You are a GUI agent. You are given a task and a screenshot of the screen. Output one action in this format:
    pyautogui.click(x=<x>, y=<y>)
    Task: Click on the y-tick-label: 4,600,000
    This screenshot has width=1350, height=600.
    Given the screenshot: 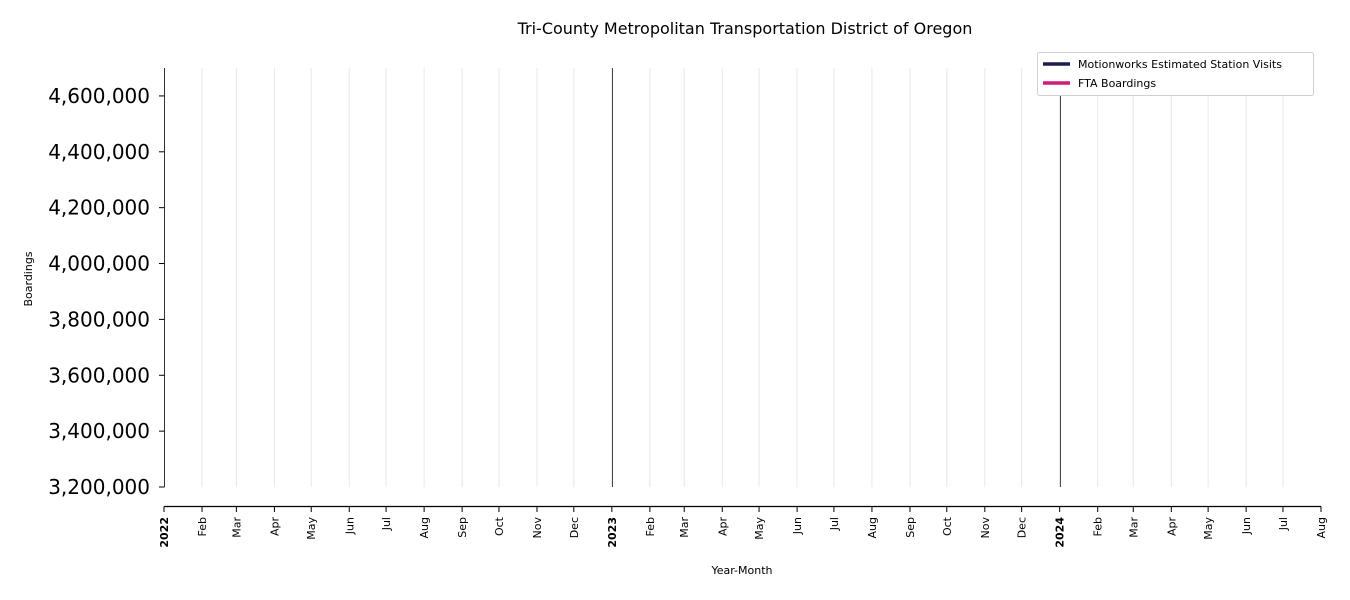 What is the action you would take?
    pyautogui.click(x=99, y=96)
    